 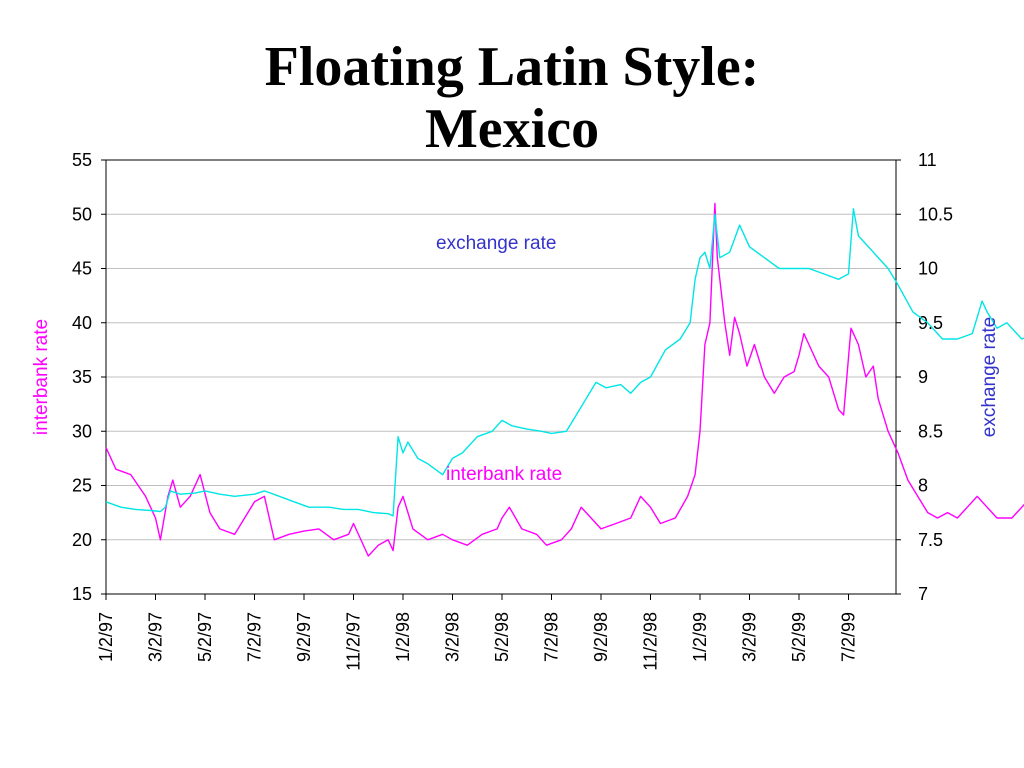 I want to click on left-tick-label: 55, so click(x=82, y=160).